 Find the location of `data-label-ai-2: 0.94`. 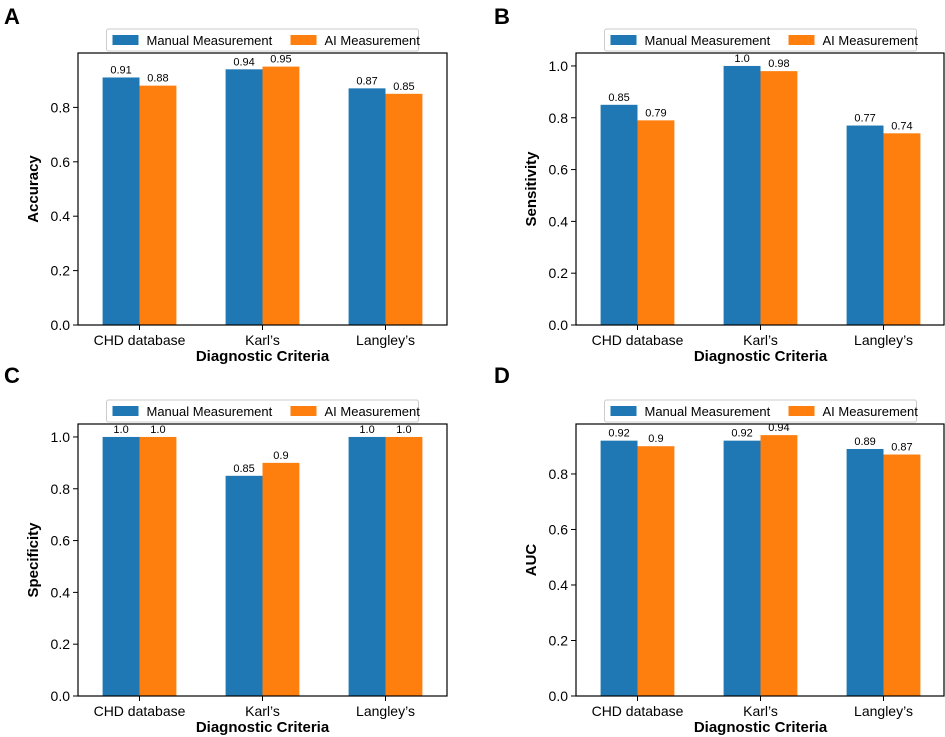

data-label-ai-2: 0.94 is located at coordinates (778, 428).